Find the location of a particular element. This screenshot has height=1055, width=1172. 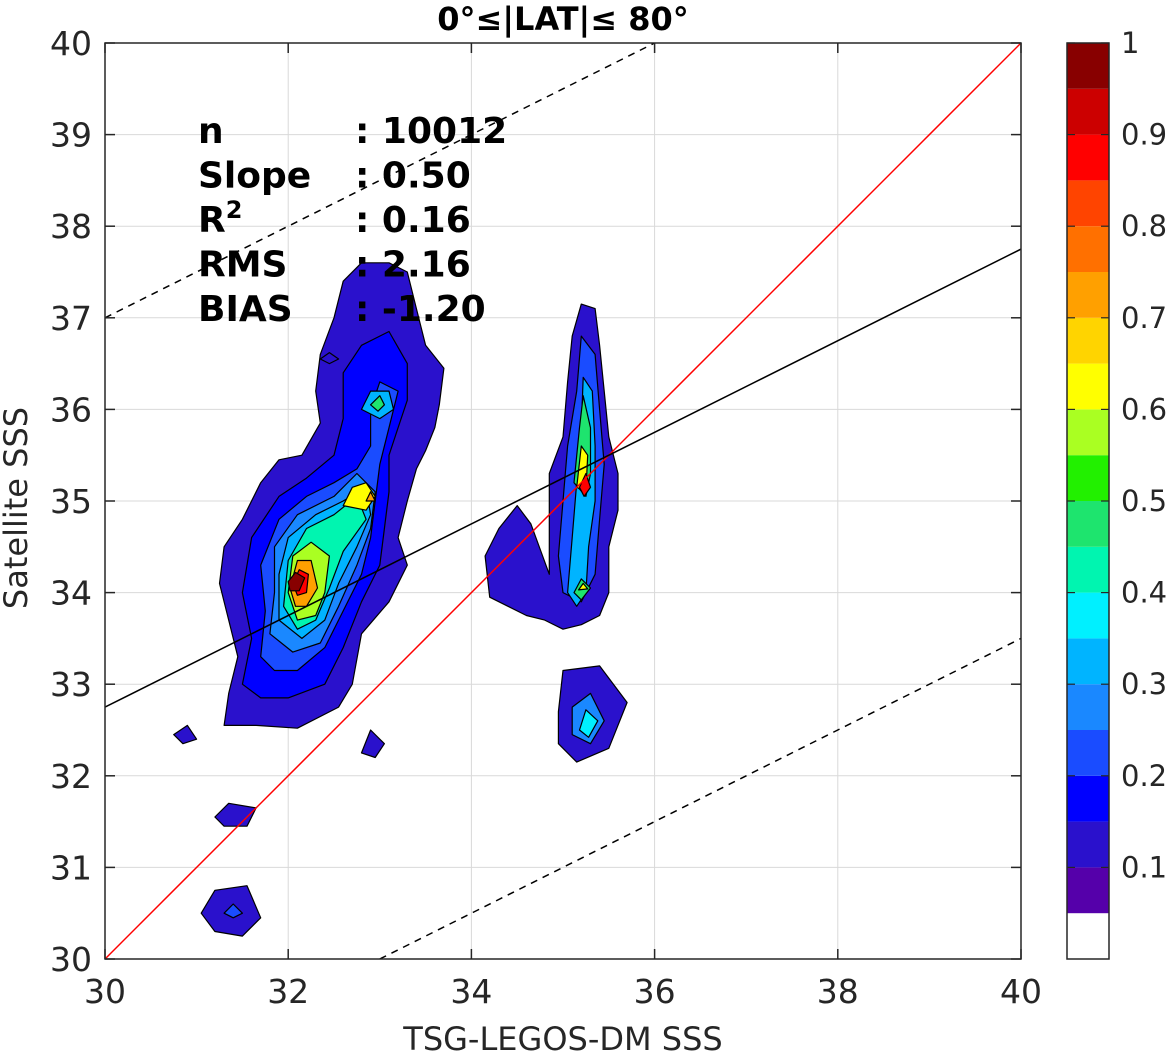

y-tick-label: 35 is located at coordinates (71, 501).